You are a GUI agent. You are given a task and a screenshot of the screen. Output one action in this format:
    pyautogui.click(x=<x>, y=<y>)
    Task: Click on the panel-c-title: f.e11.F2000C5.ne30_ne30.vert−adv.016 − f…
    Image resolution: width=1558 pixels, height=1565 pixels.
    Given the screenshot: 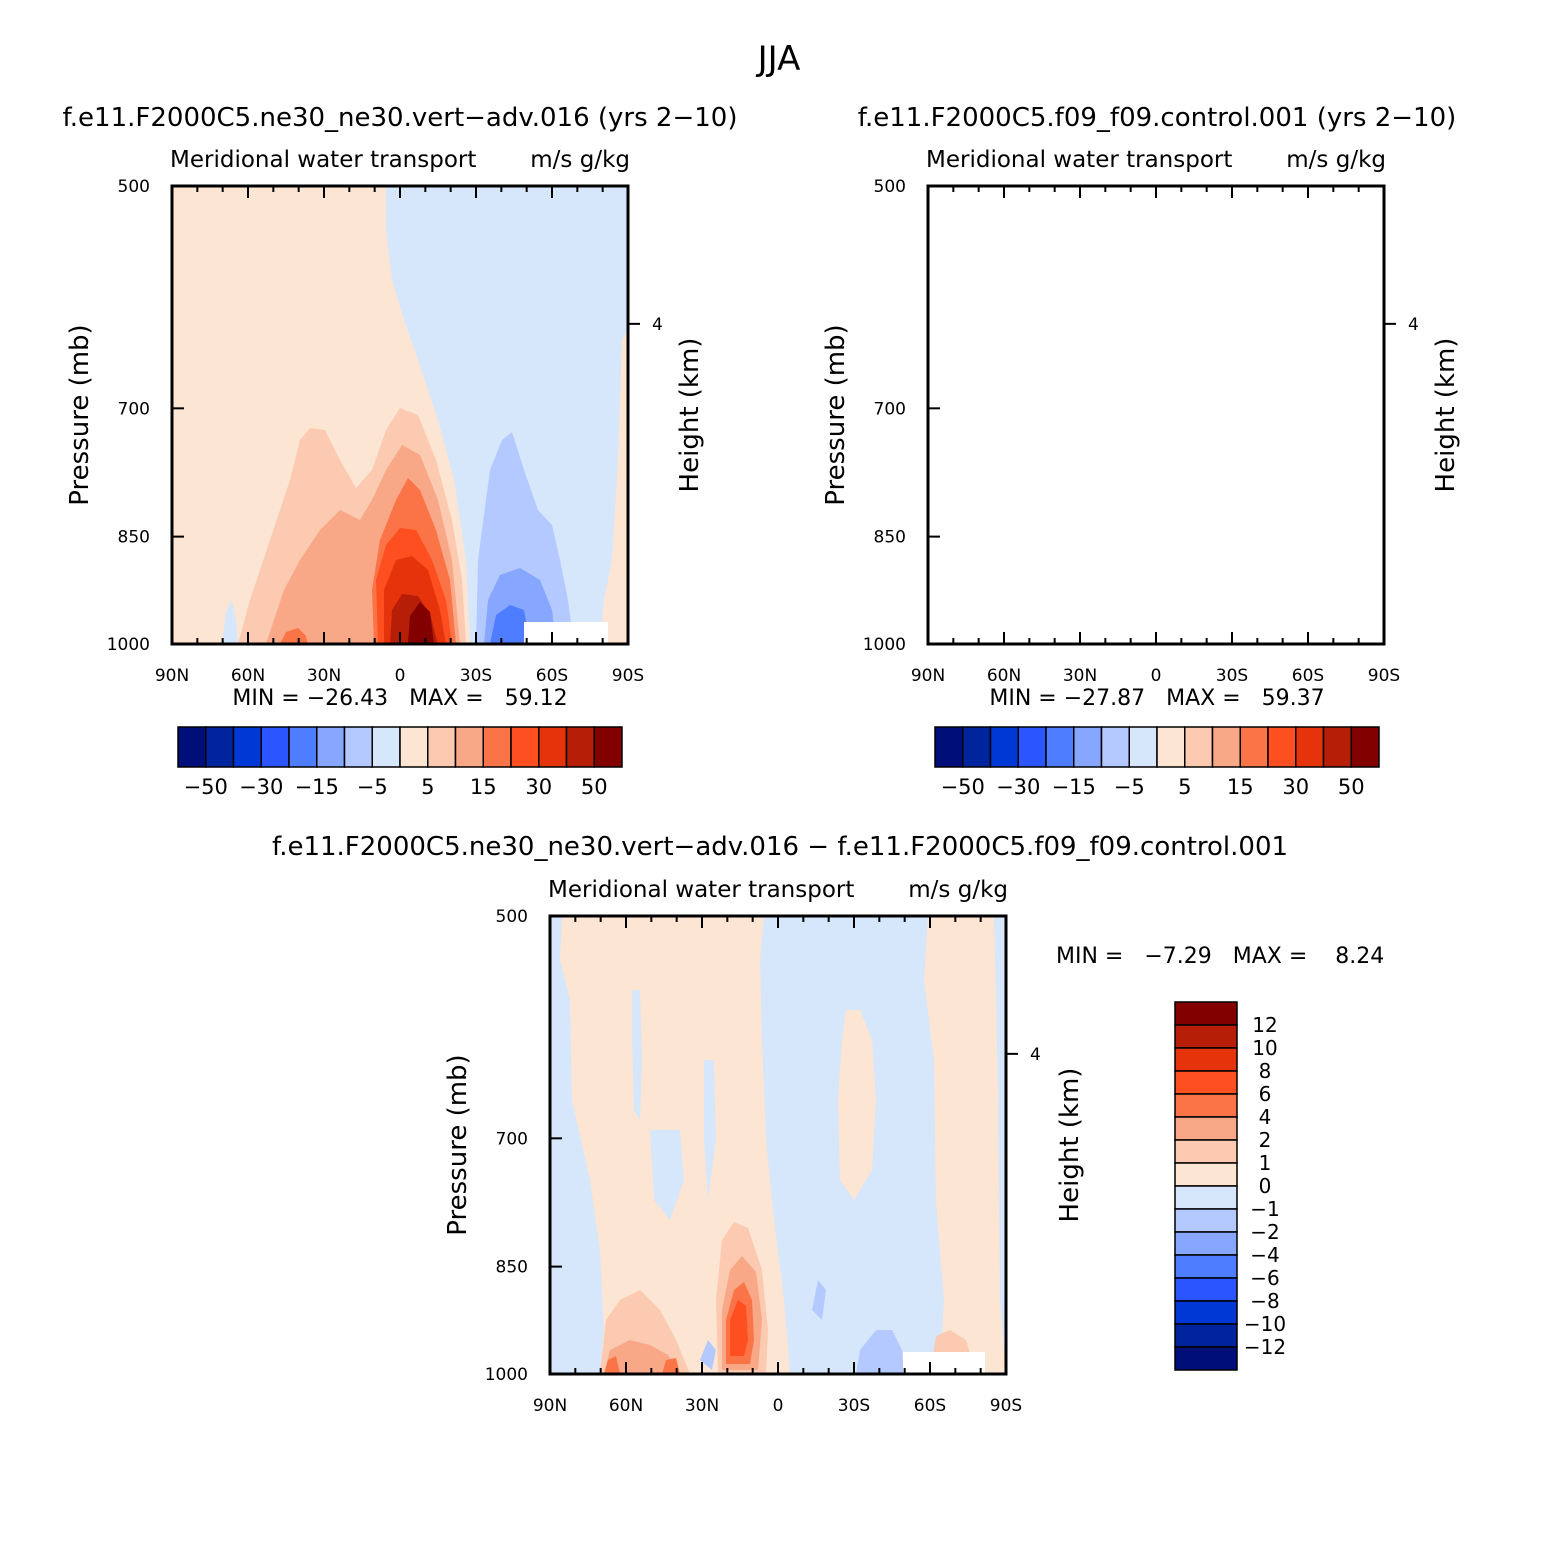 What is the action you would take?
    pyautogui.click(x=780, y=847)
    